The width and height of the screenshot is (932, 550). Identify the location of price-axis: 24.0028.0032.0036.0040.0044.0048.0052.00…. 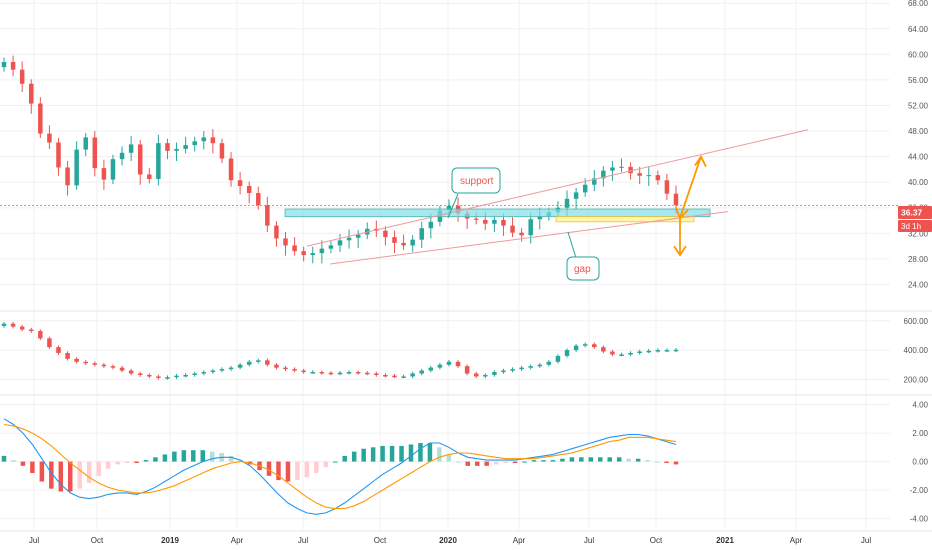
(916, 262).